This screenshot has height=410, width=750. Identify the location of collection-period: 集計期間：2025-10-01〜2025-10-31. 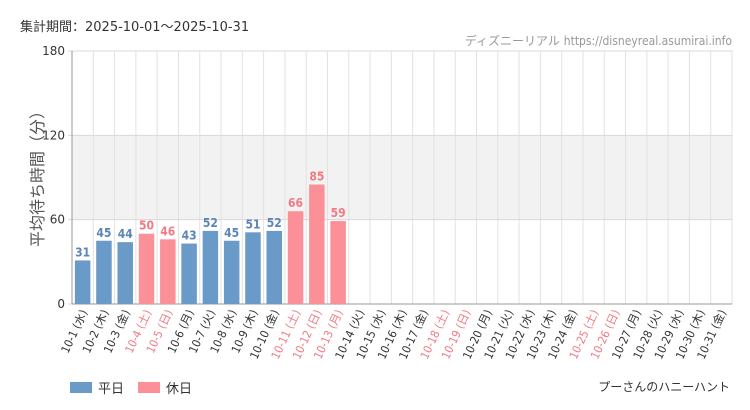
(135, 27).